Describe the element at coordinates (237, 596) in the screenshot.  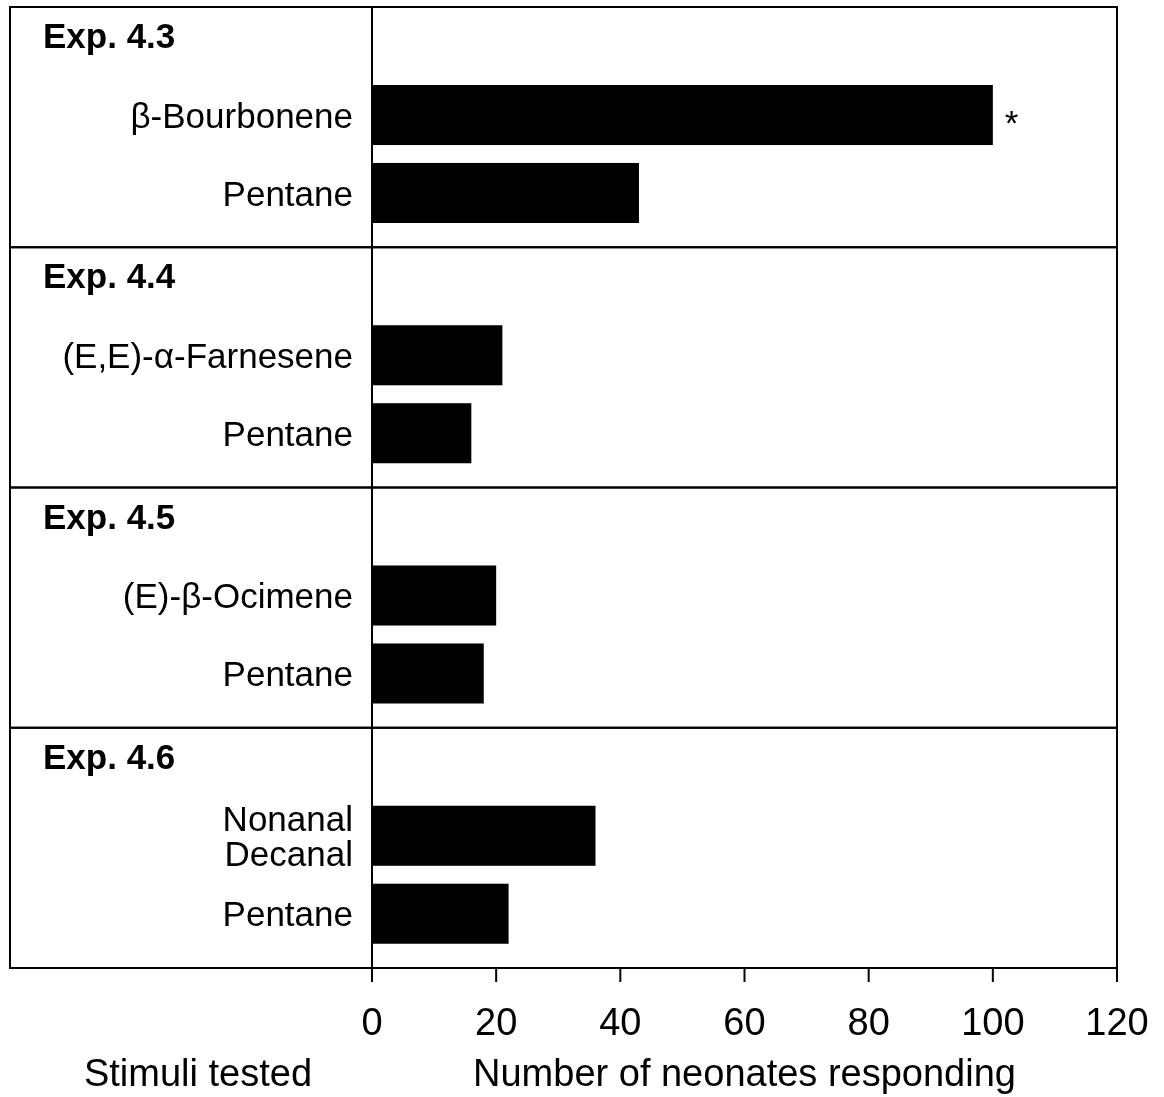
I see `y-tick-label: (E)-β-Ocimene` at that location.